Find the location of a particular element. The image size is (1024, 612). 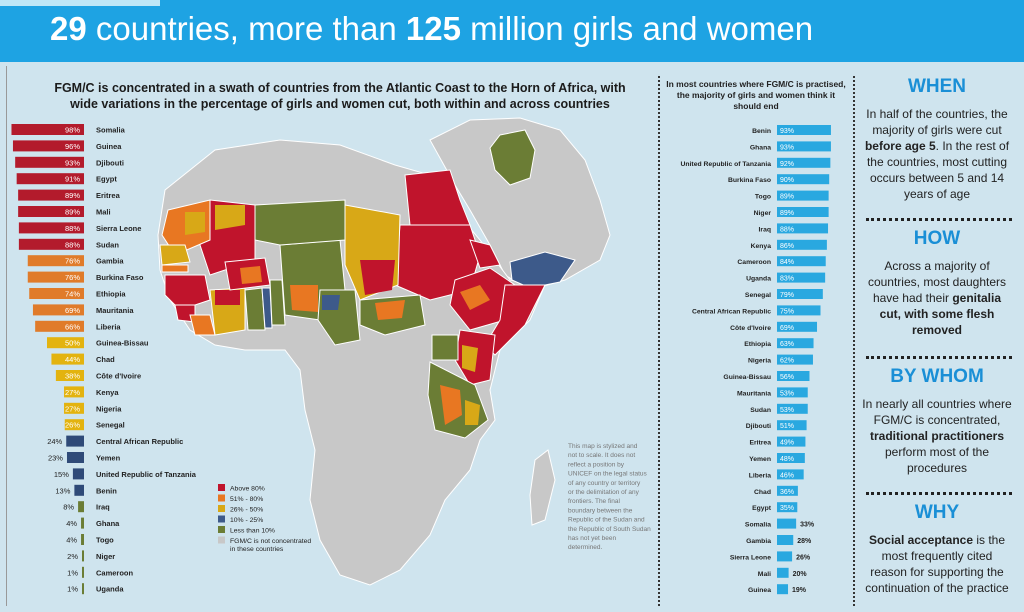

should-end-bar-label: 83% is located at coordinates (787, 279).